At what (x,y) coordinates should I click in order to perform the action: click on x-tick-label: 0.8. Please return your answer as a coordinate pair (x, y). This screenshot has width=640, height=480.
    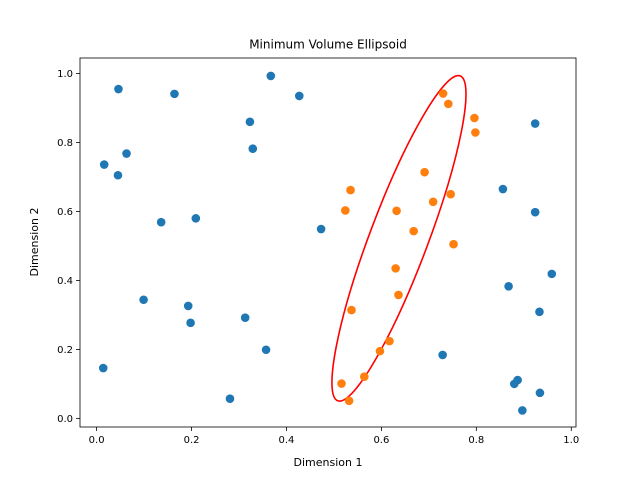
    Looking at the image, I should click on (476, 440).